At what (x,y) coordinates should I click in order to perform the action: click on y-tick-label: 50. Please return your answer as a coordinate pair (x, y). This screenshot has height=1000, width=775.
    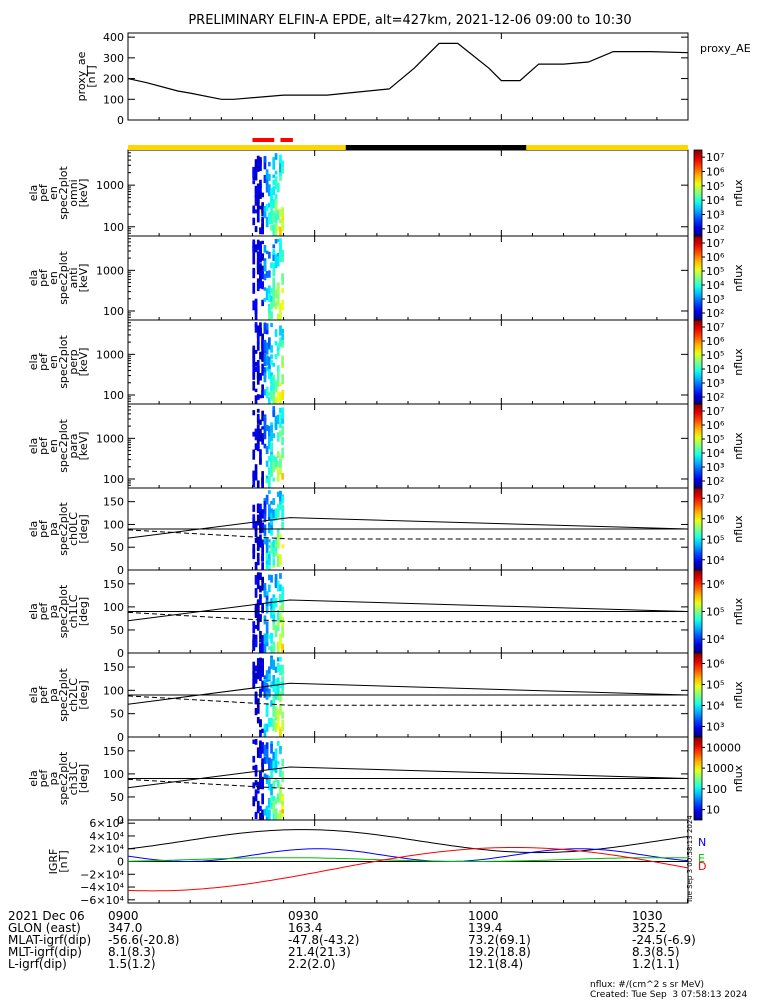
    Looking at the image, I should click on (117, 547).